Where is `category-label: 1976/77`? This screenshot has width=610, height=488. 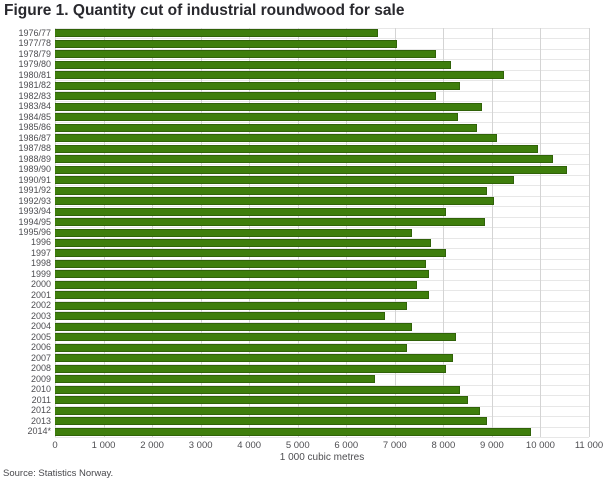
category-label: 1976/77 is located at coordinates (34, 32).